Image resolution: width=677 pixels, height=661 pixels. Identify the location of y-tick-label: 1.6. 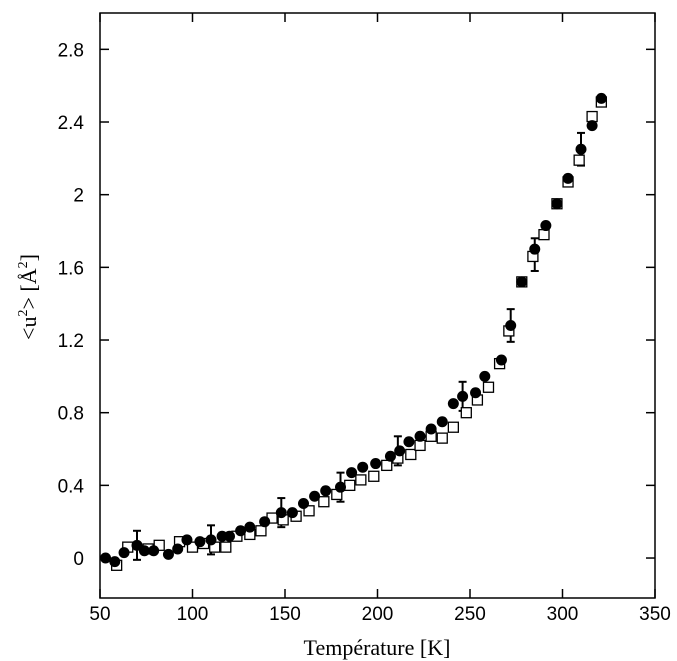
(71, 268).